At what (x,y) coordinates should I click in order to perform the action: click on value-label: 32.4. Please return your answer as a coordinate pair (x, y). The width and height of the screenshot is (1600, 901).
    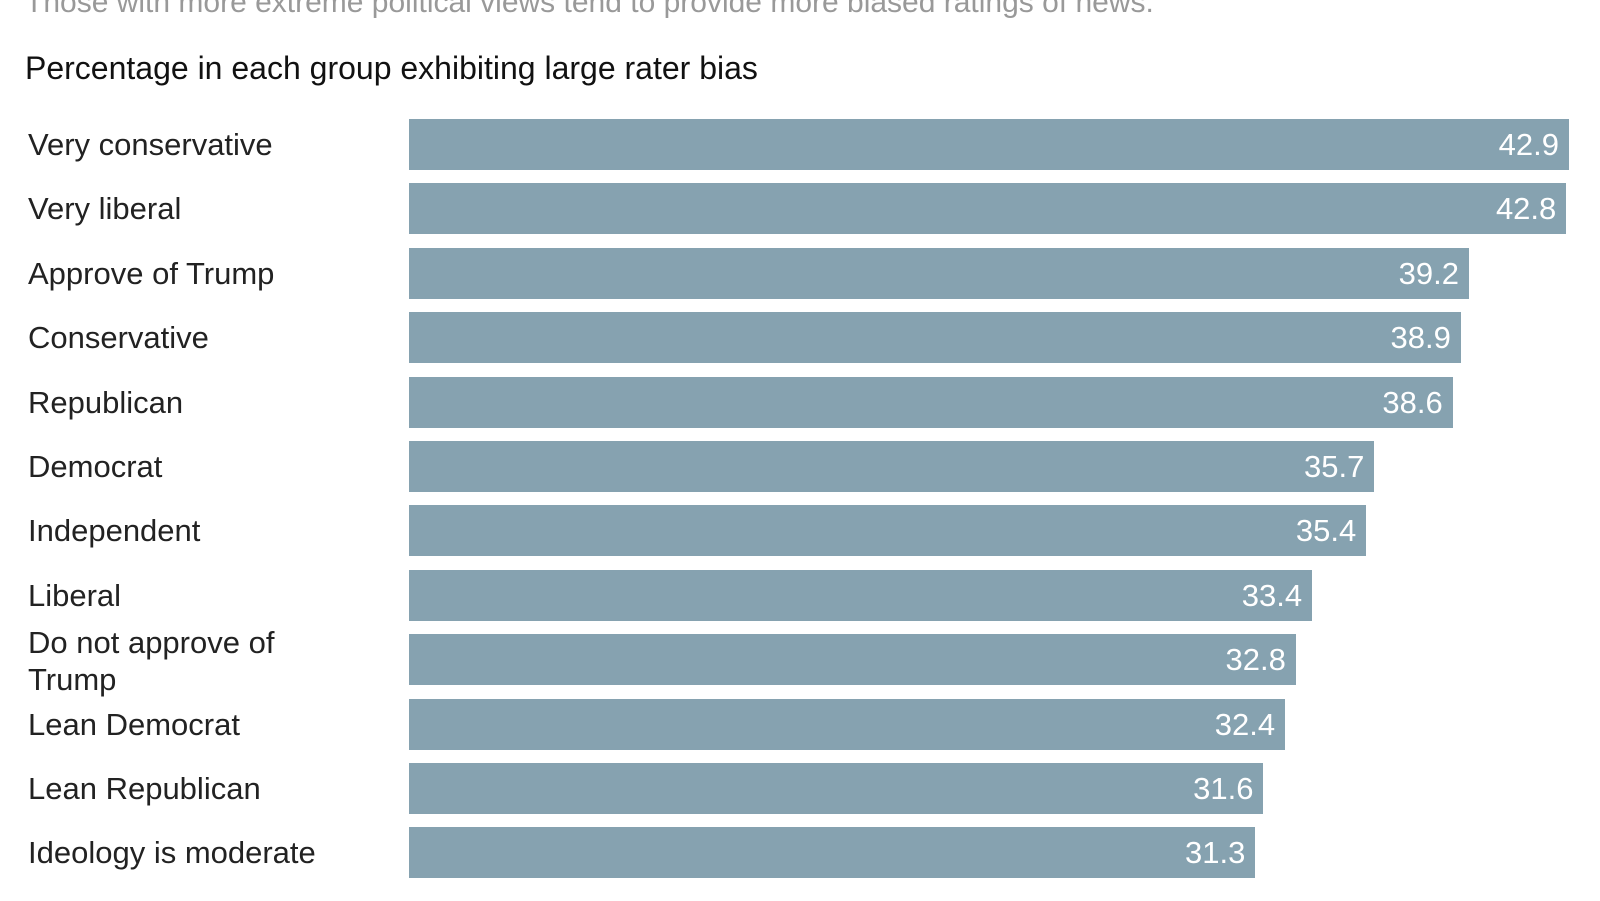
    Looking at the image, I should click on (1245, 724).